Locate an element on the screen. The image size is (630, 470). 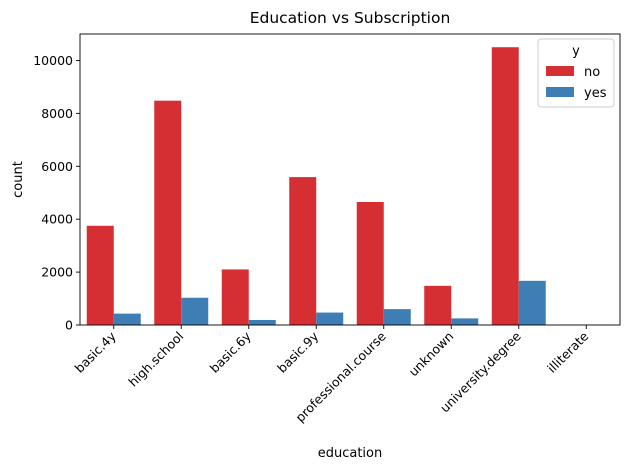
chart-title: Education vs Subscription is located at coordinates (350, 18).